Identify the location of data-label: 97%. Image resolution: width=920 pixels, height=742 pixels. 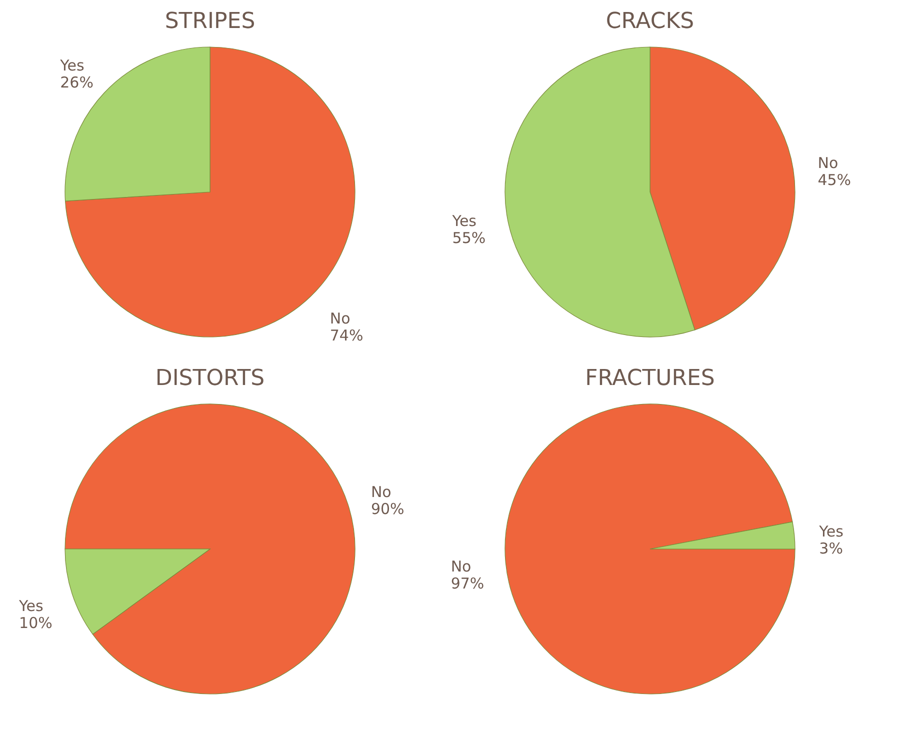
(467, 583).